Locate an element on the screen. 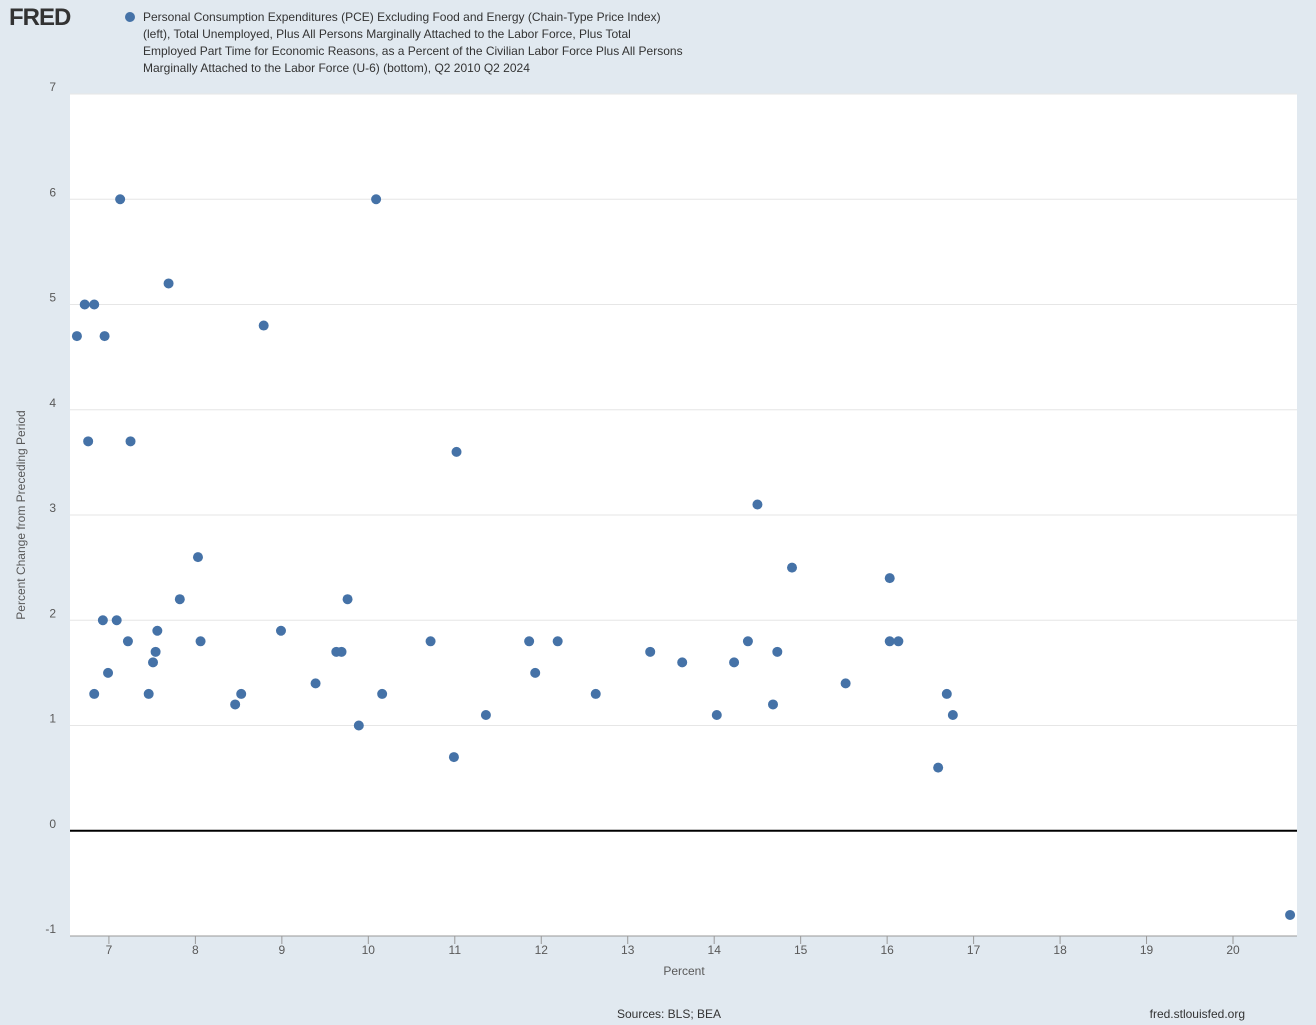  x-tick-label: 17 is located at coordinates (974, 950).